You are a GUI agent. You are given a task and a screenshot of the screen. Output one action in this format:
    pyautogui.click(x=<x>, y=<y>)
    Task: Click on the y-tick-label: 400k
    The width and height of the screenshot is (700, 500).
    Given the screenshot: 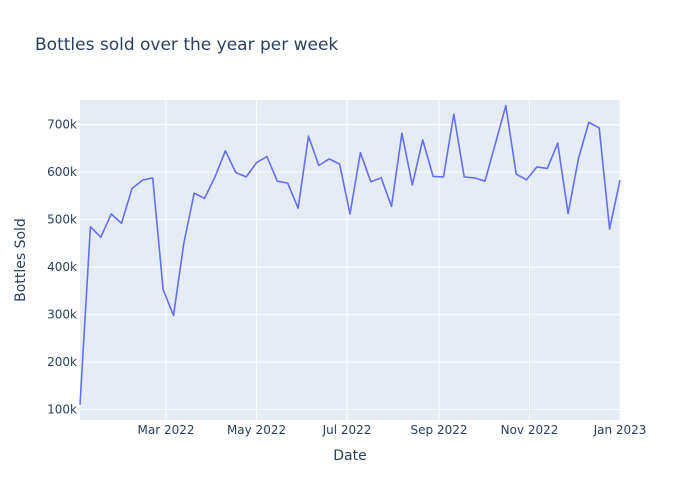 What is the action you would take?
    pyautogui.click(x=62, y=267)
    